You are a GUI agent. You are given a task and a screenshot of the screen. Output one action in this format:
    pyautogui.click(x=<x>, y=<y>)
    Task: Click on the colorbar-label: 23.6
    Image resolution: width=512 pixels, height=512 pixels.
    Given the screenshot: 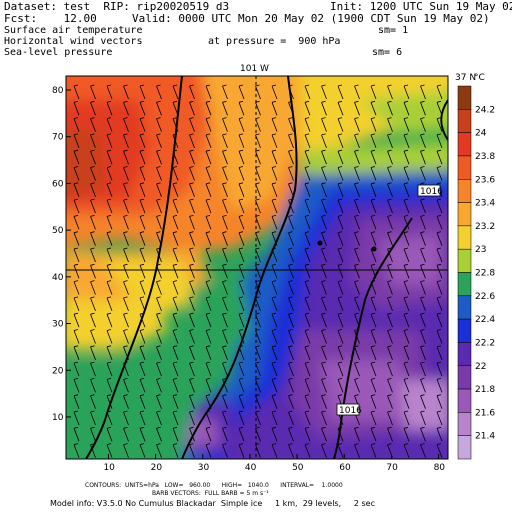 What is the action you would take?
    pyautogui.click(x=485, y=180)
    